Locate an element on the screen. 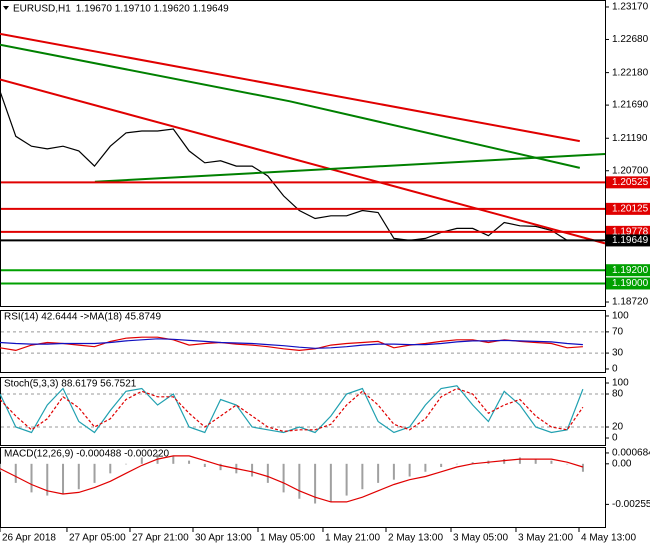 Image resolution: width=650 pixels, height=550 pixels. y-tick-label: 1.18720 is located at coordinates (630, 302).